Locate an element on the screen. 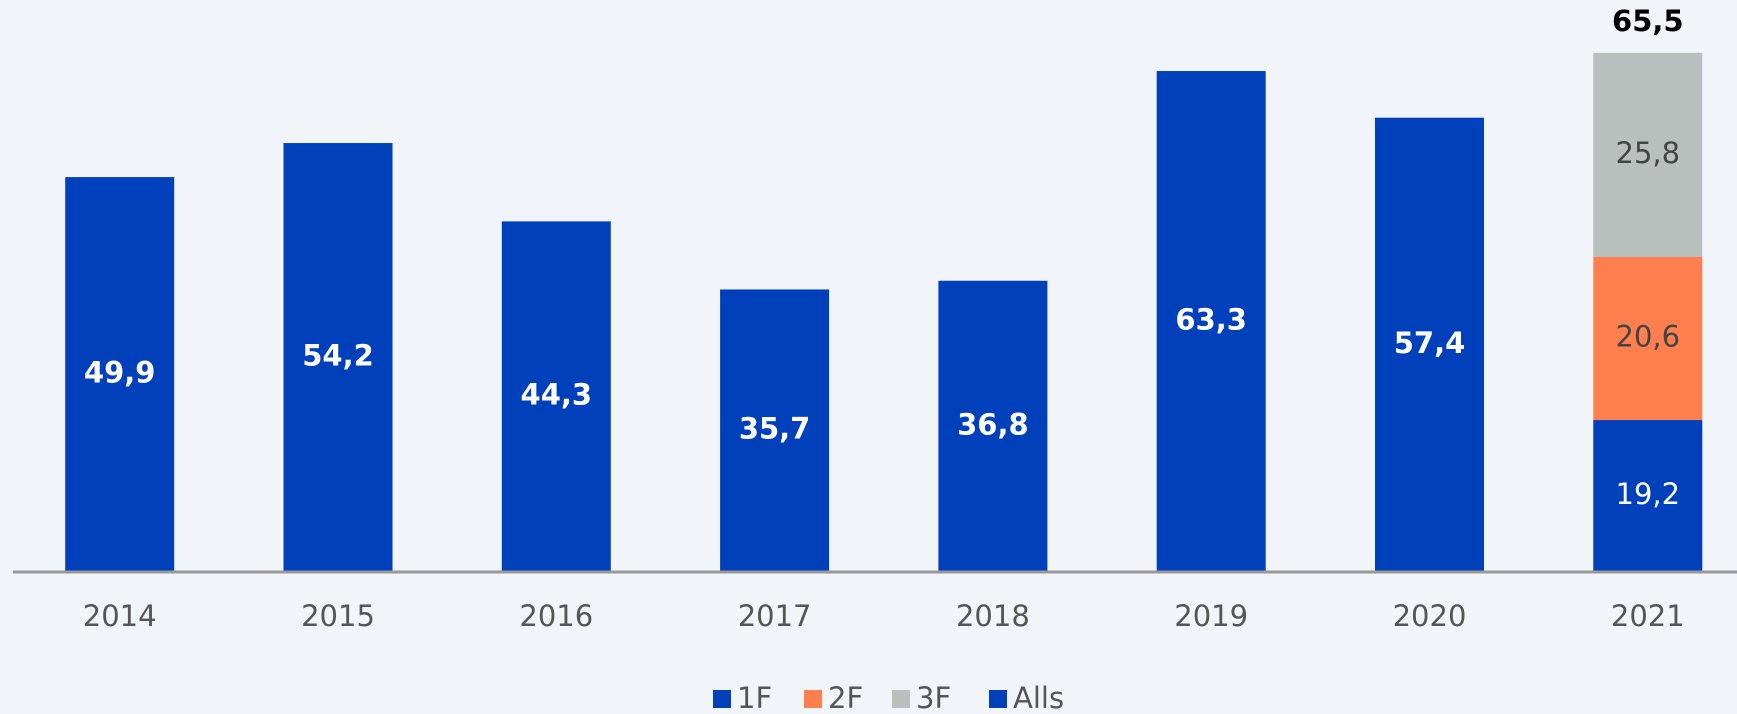  total-label: 65,5 is located at coordinates (1648, 21).